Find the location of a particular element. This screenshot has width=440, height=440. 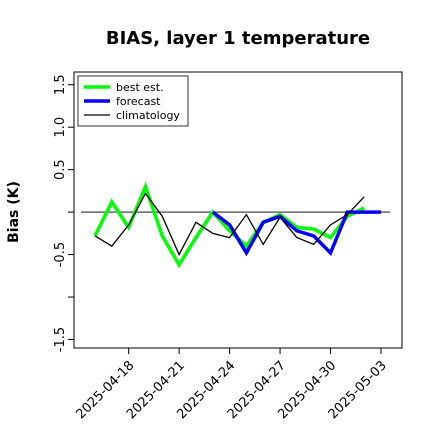

chart-title: BIAS, layer 1 temperature is located at coordinates (238, 38).